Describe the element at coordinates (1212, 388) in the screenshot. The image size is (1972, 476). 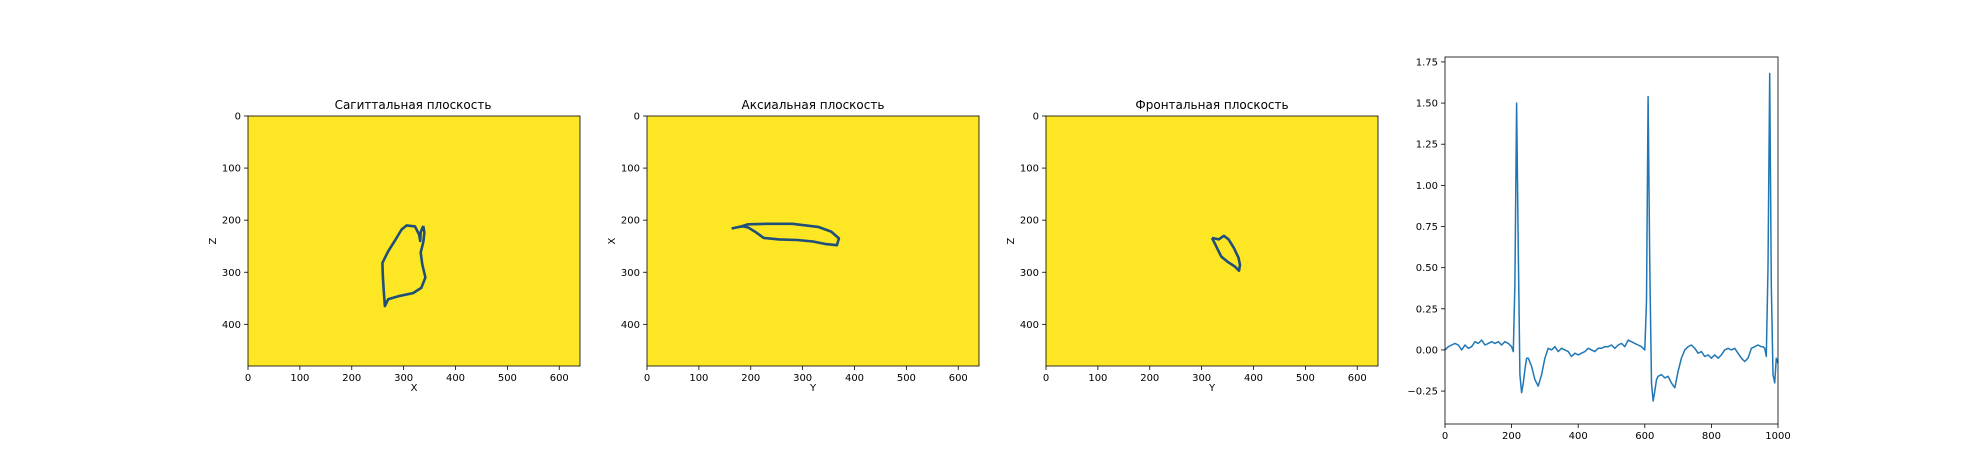
I see `frontal-xlabel: Y` at that location.